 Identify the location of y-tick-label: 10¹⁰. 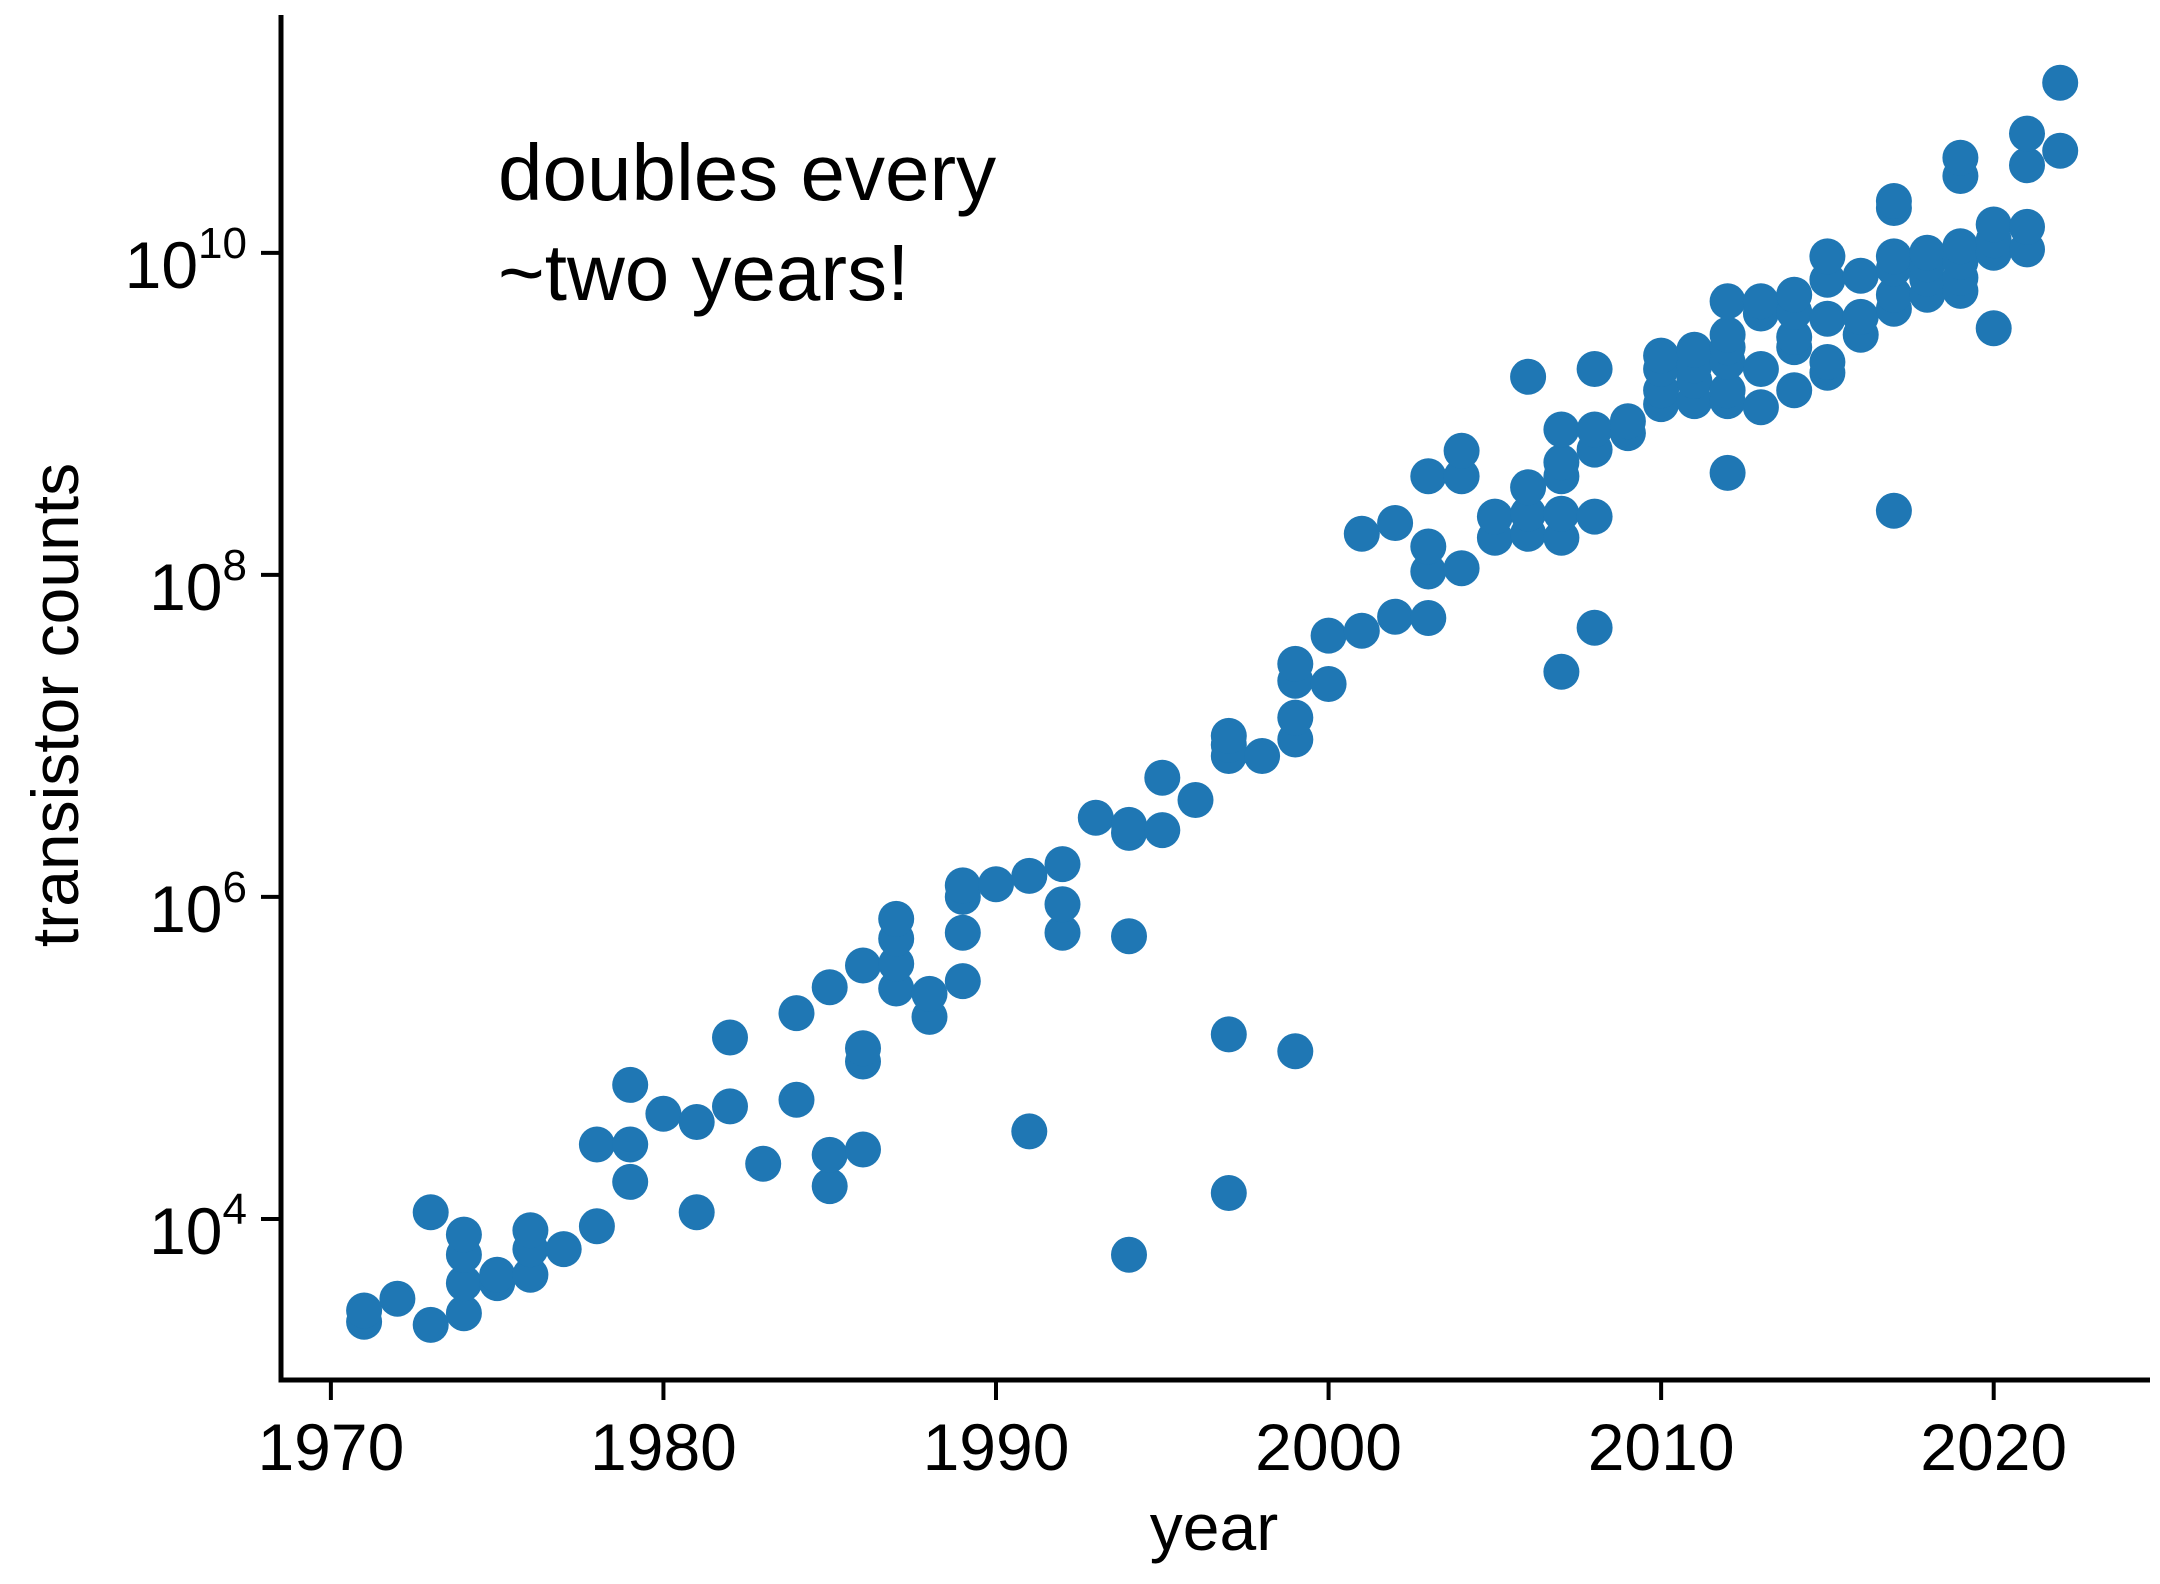
(186, 260).